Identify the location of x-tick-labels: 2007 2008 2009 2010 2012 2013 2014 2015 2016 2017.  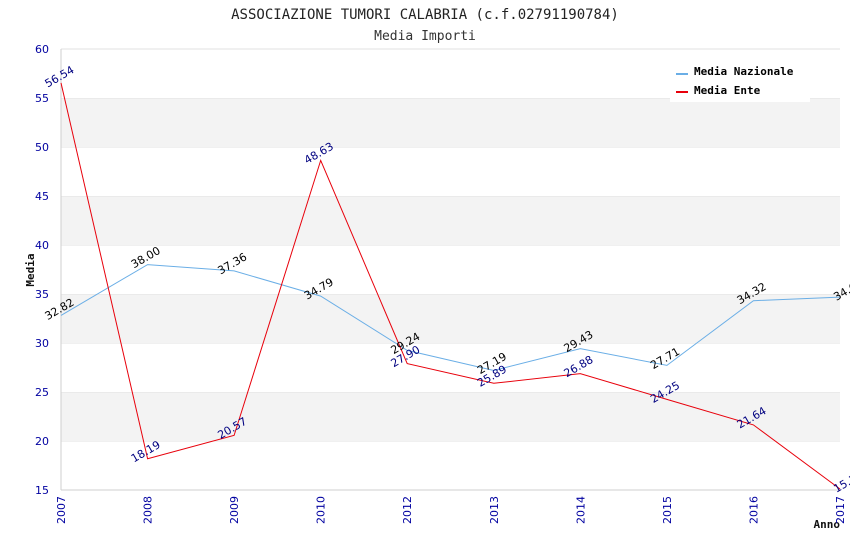
(451, 510).